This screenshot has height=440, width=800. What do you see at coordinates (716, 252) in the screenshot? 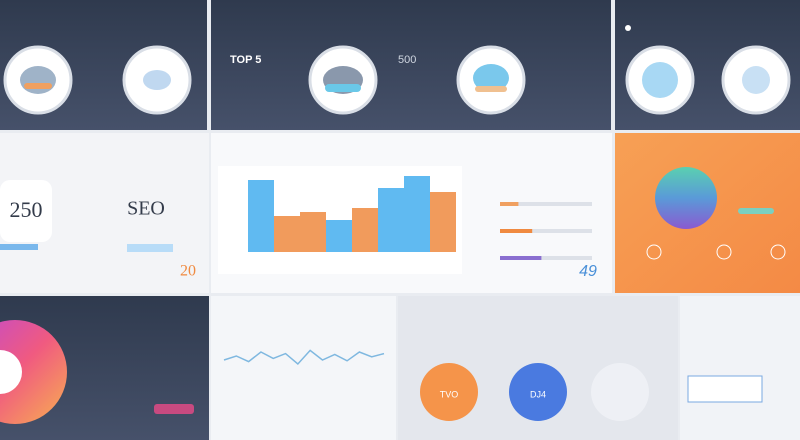
I see `icons` at bounding box center [716, 252].